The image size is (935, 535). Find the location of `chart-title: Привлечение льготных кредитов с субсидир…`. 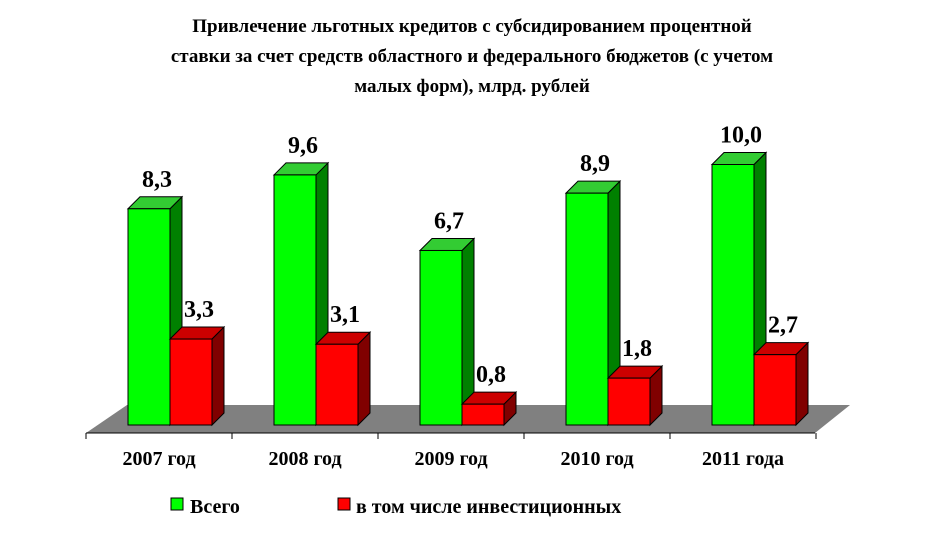

chart-title: Привлечение льготных кредитов с субсидир… is located at coordinates (472, 56).